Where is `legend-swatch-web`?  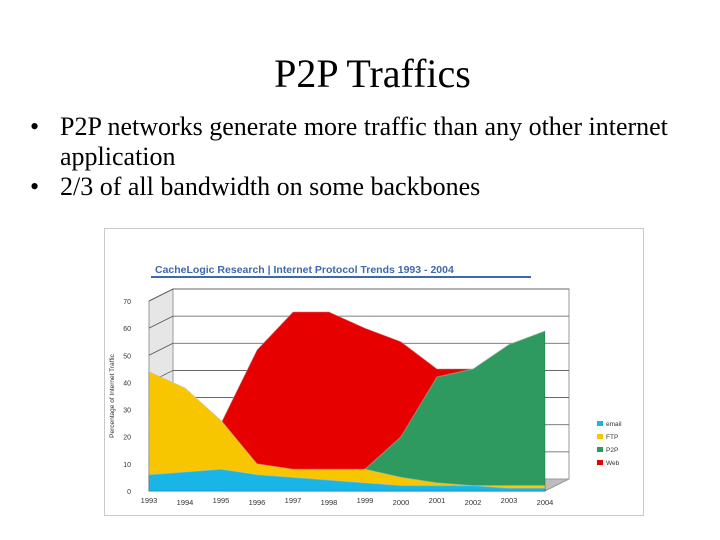
legend-swatch-web is located at coordinates (600, 462).